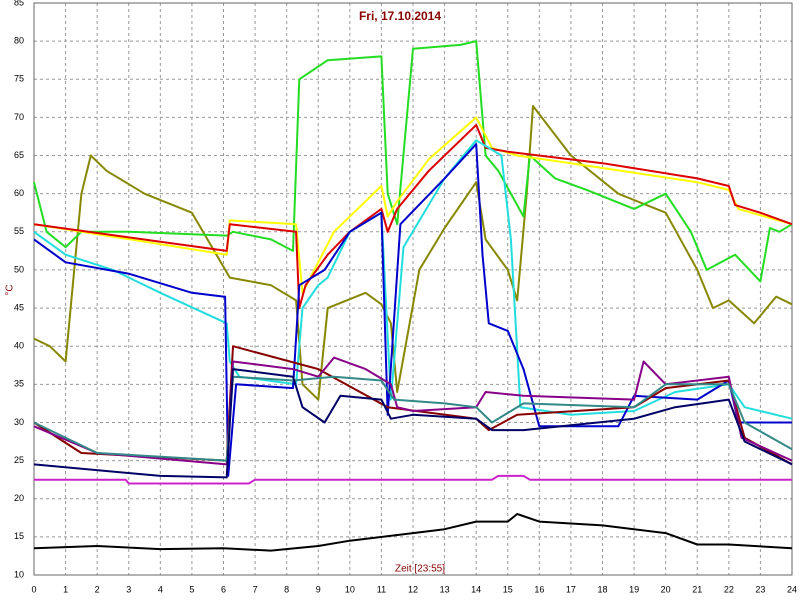  I want to click on x-tick-label: 20, so click(666, 589).